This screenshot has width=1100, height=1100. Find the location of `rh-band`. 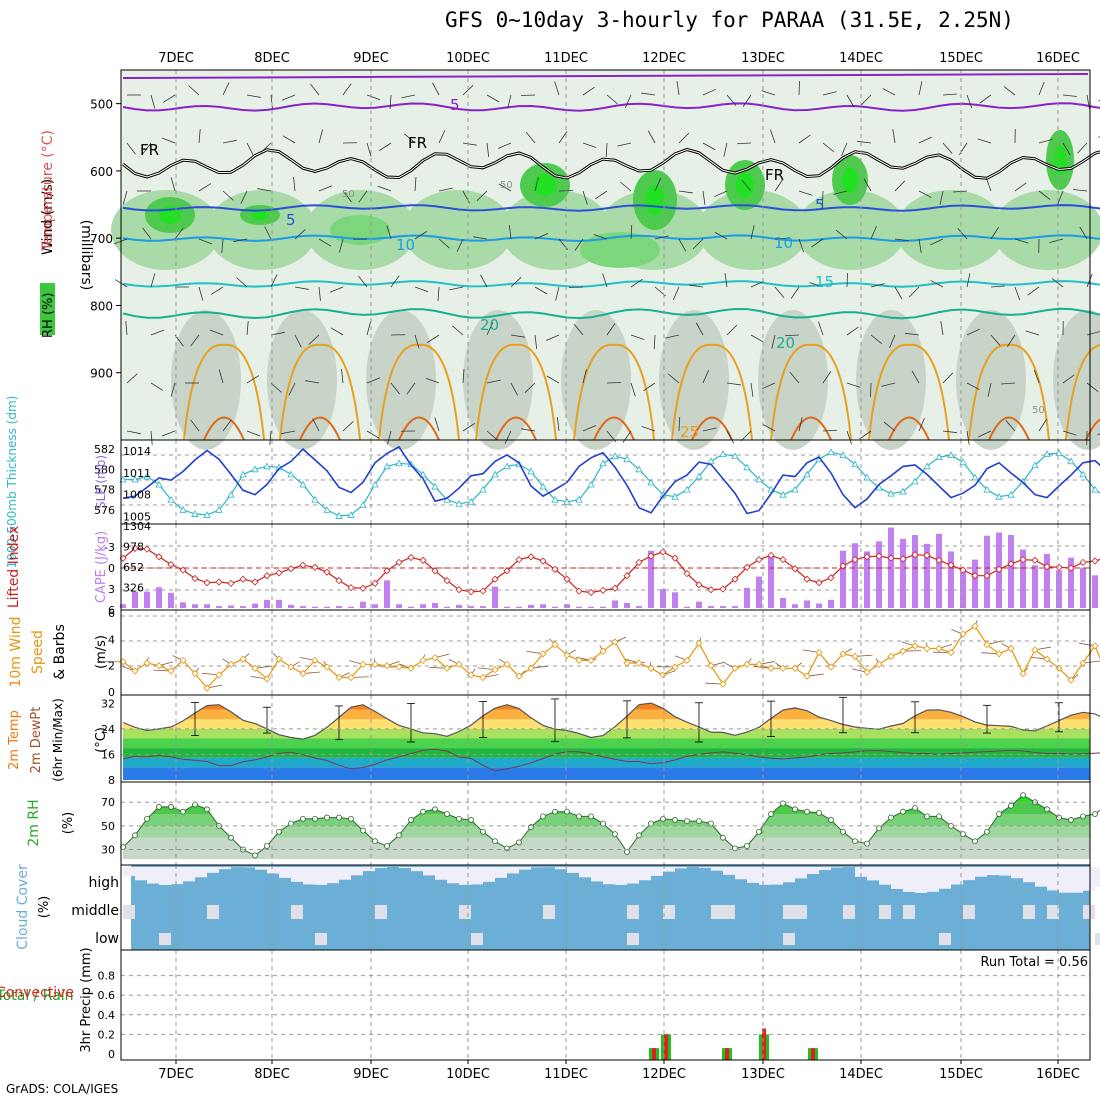

rh-band is located at coordinates (606, 831).